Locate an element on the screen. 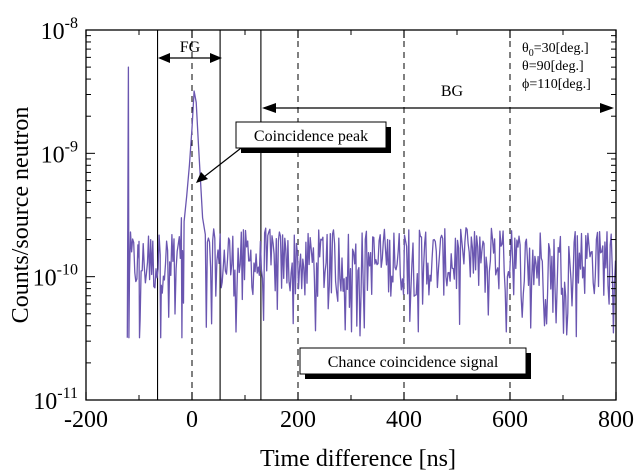 The width and height of the screenshot is (640, 474). peak-callout-arrowhead is located at coordinates (202, 177).